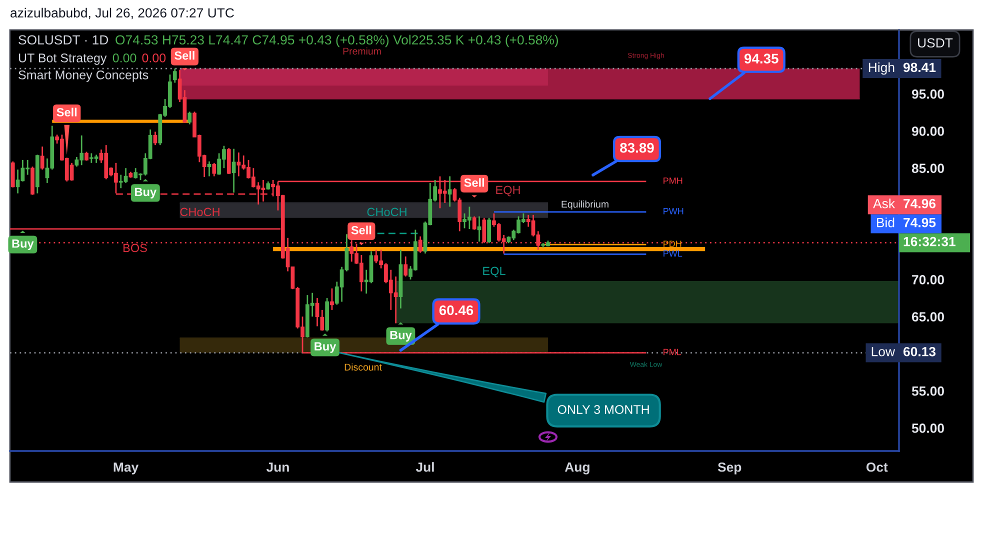  I want to click on annotation: 83.89, so click(637, 147).